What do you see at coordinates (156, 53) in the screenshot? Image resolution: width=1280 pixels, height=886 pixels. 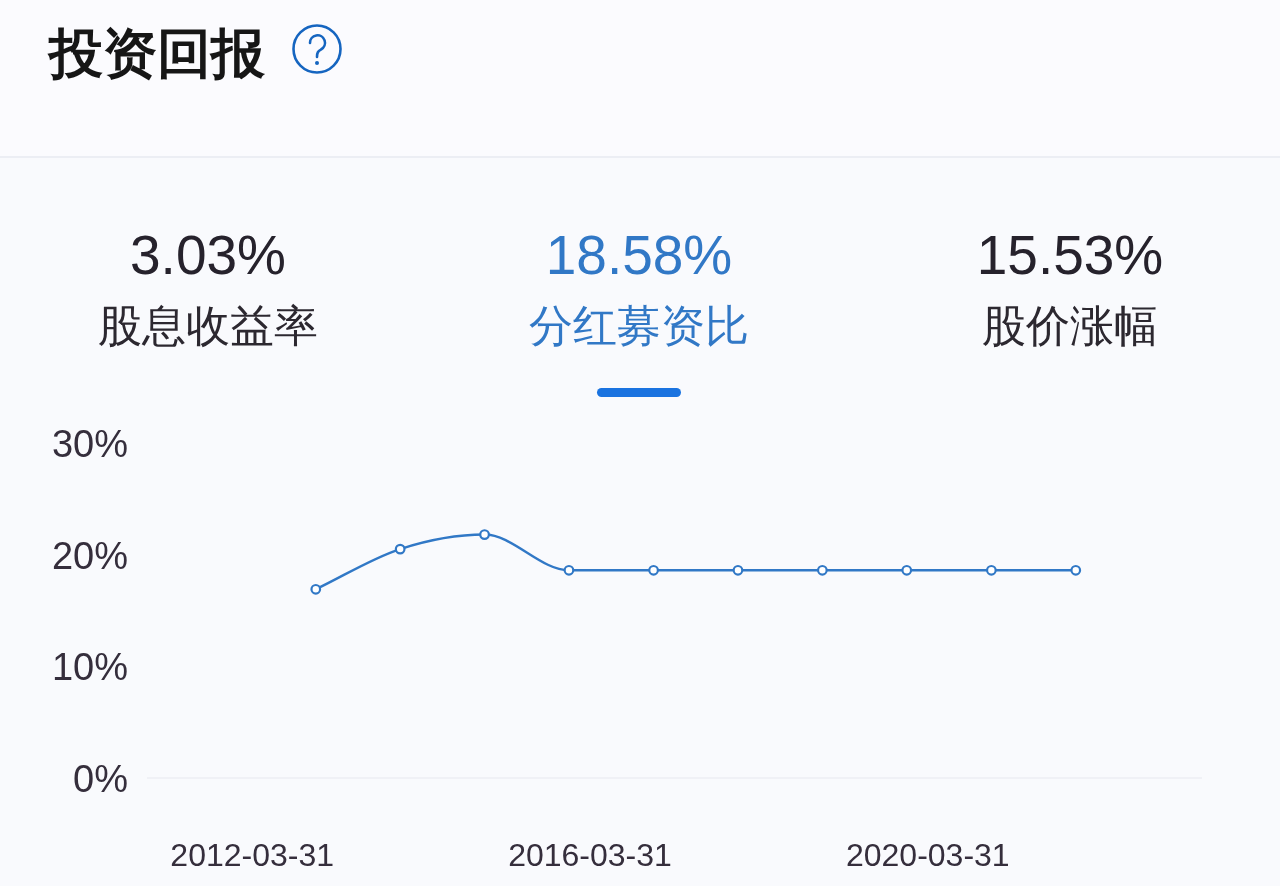 I see `chart-title: 投资回报` at bounding box center [156, 53].